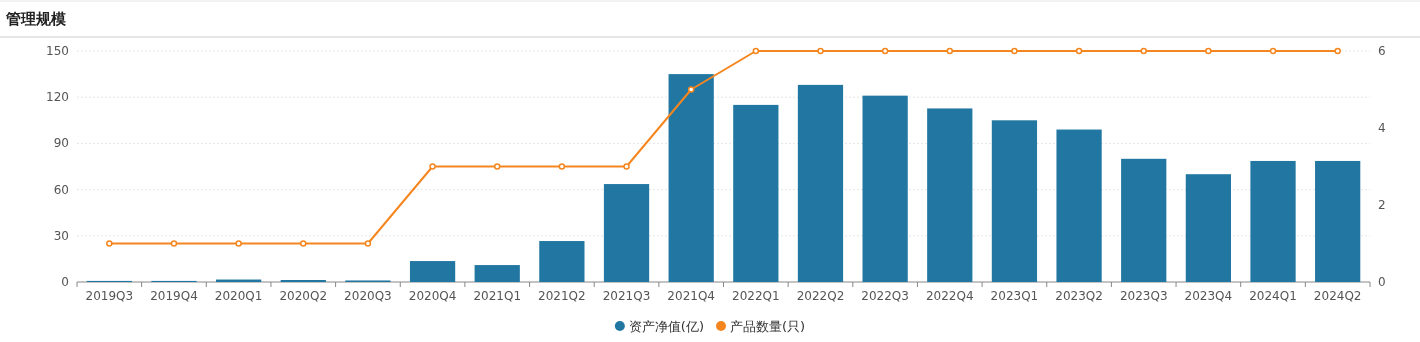  What do you see at coordinates (756, 296) in the screenshot?
I see `x-tick-label: 2022Q1` at bounding box center [756, 296].